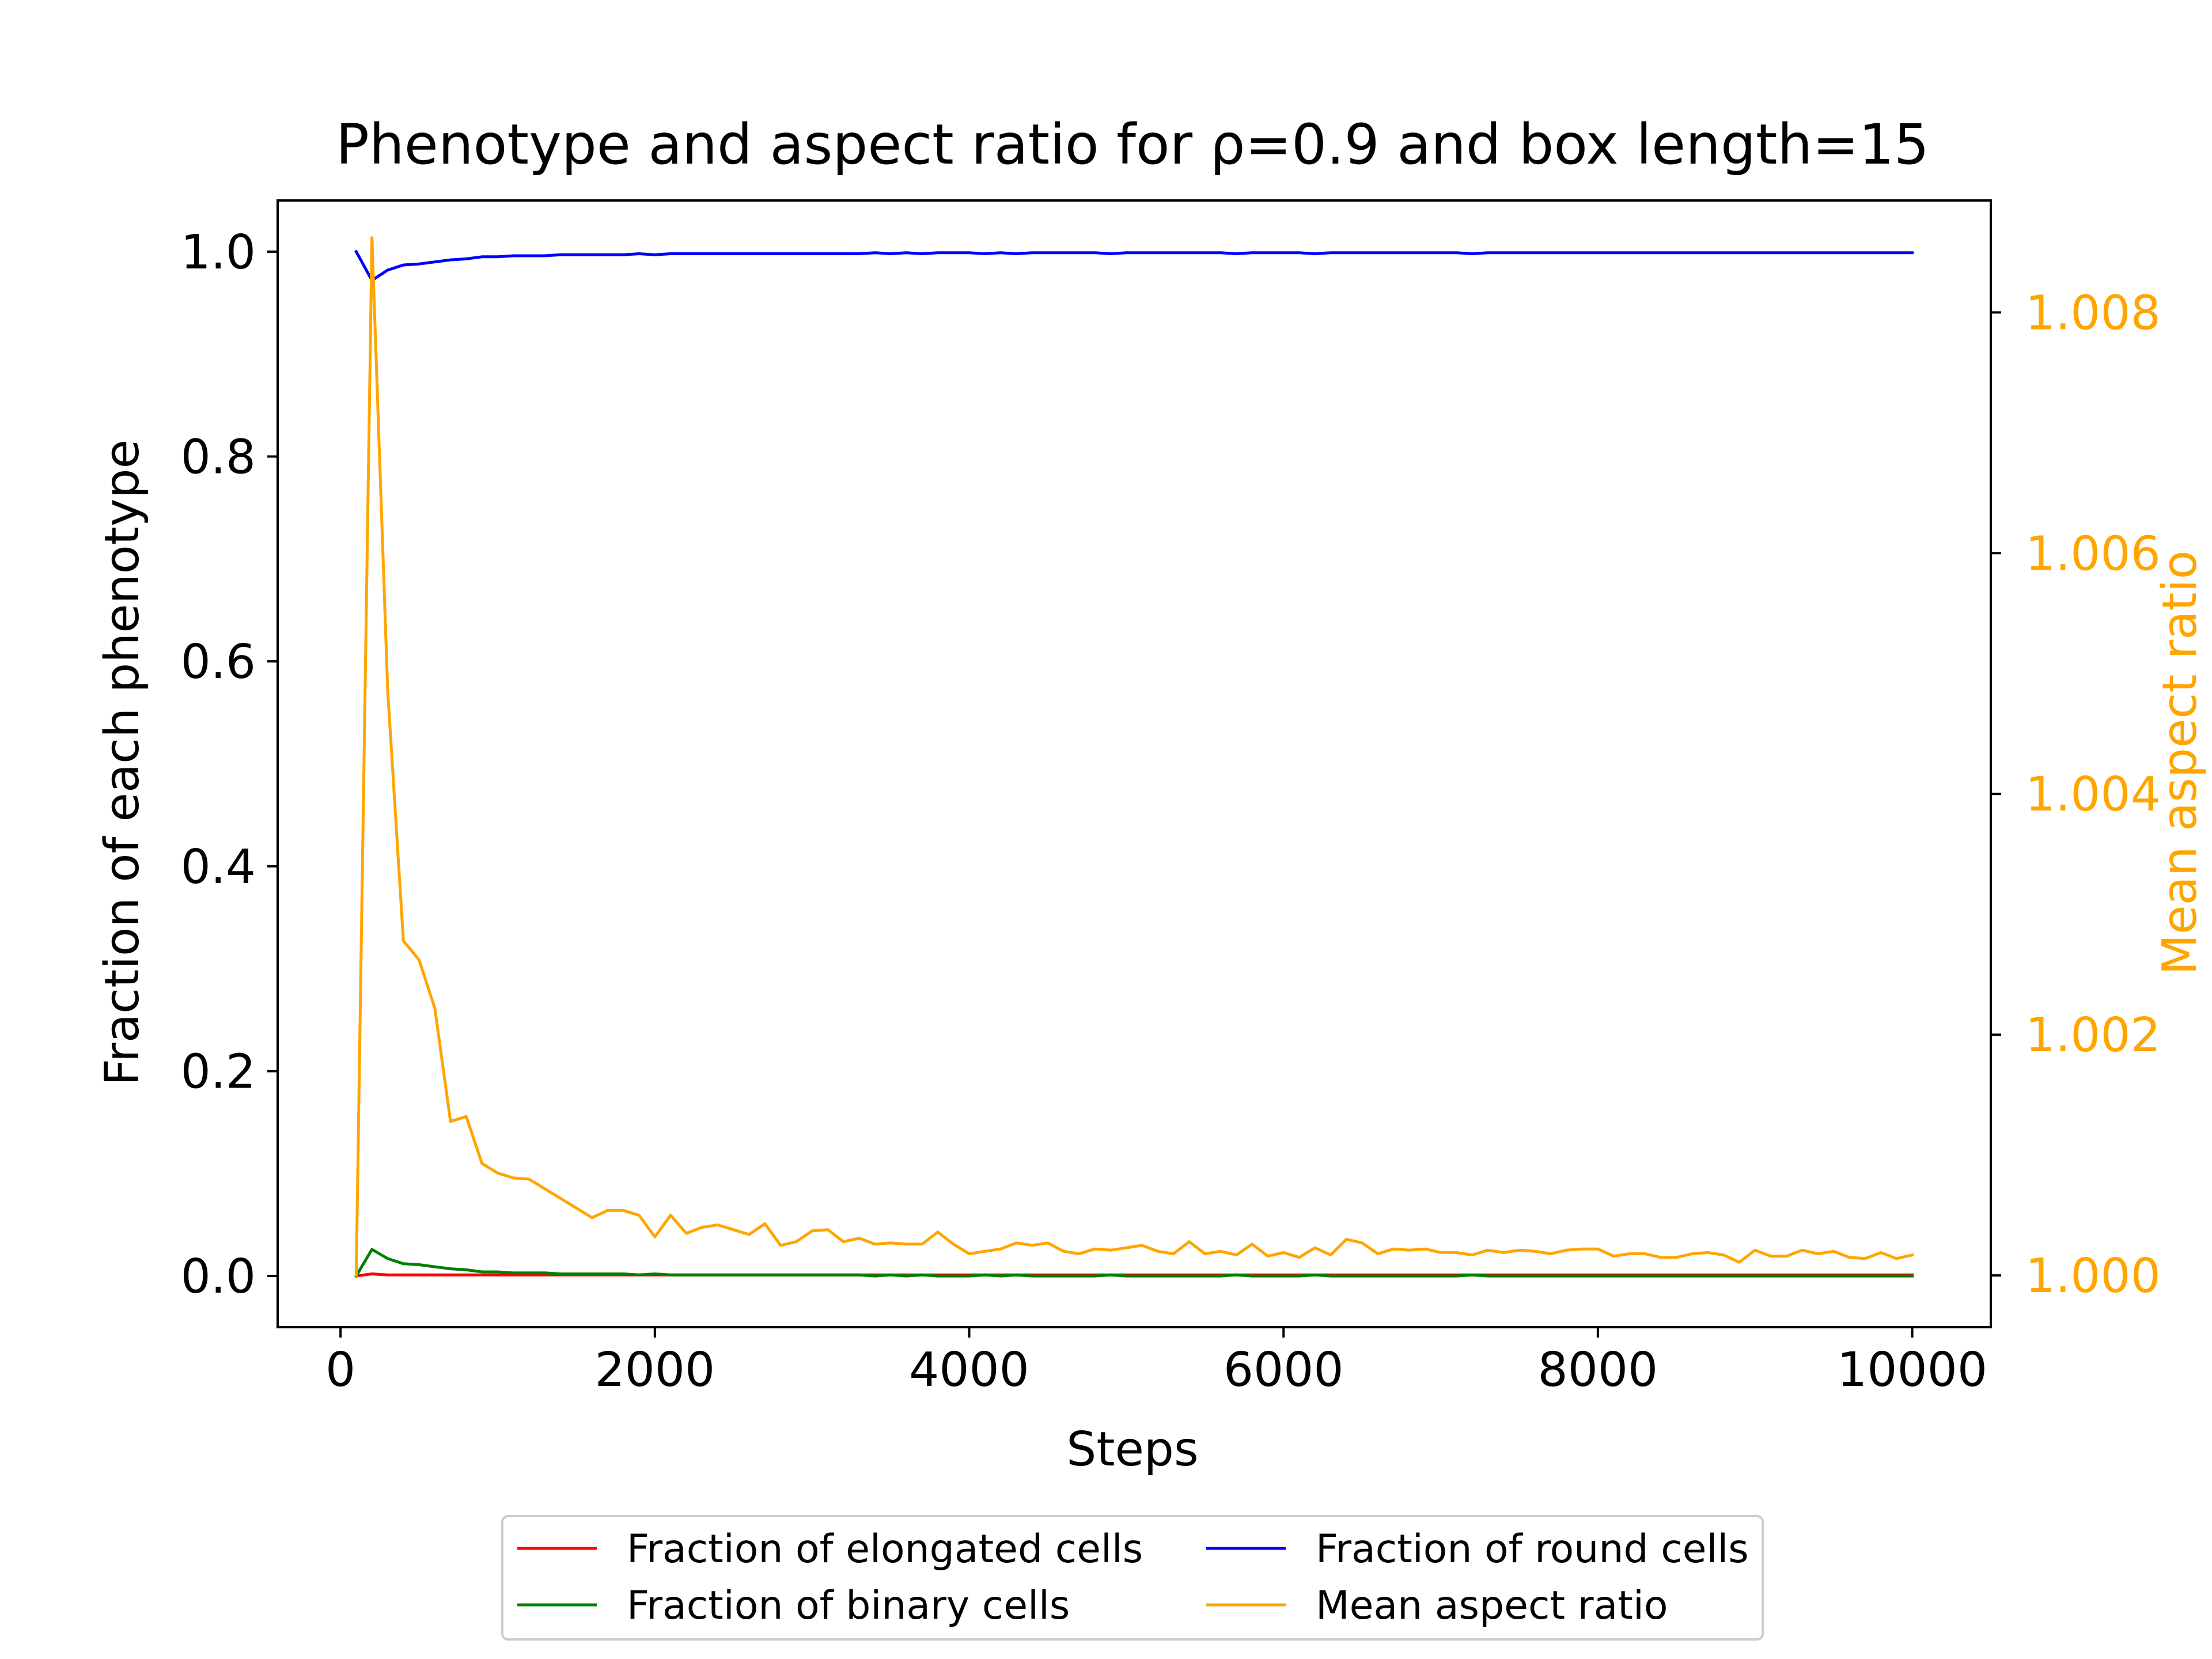 The height and width of the screenshot is (1659, 2212). Describe the element at coordinates (218, 1276) in the screenshot. I see `y-tick-label: 0.0` at that location.